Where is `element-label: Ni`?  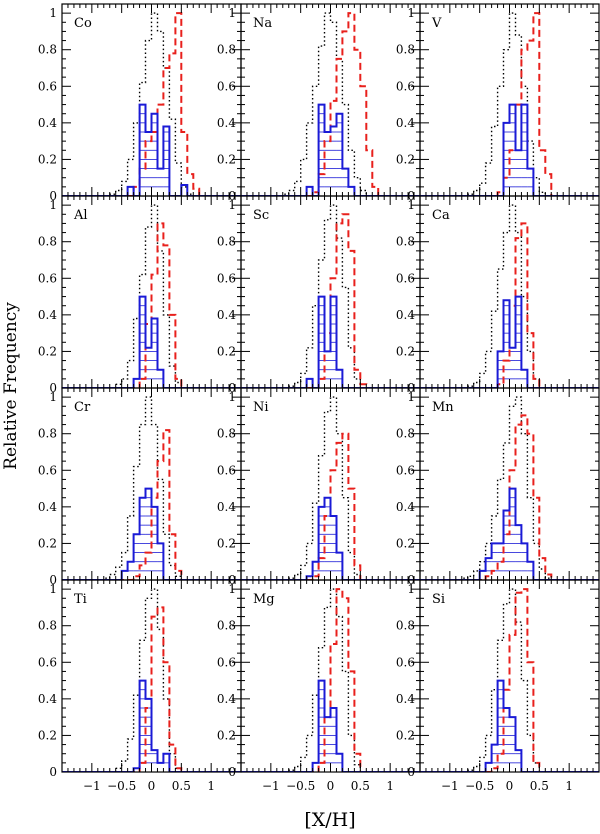
element-label: Ni is located at coordinates (261, 407).